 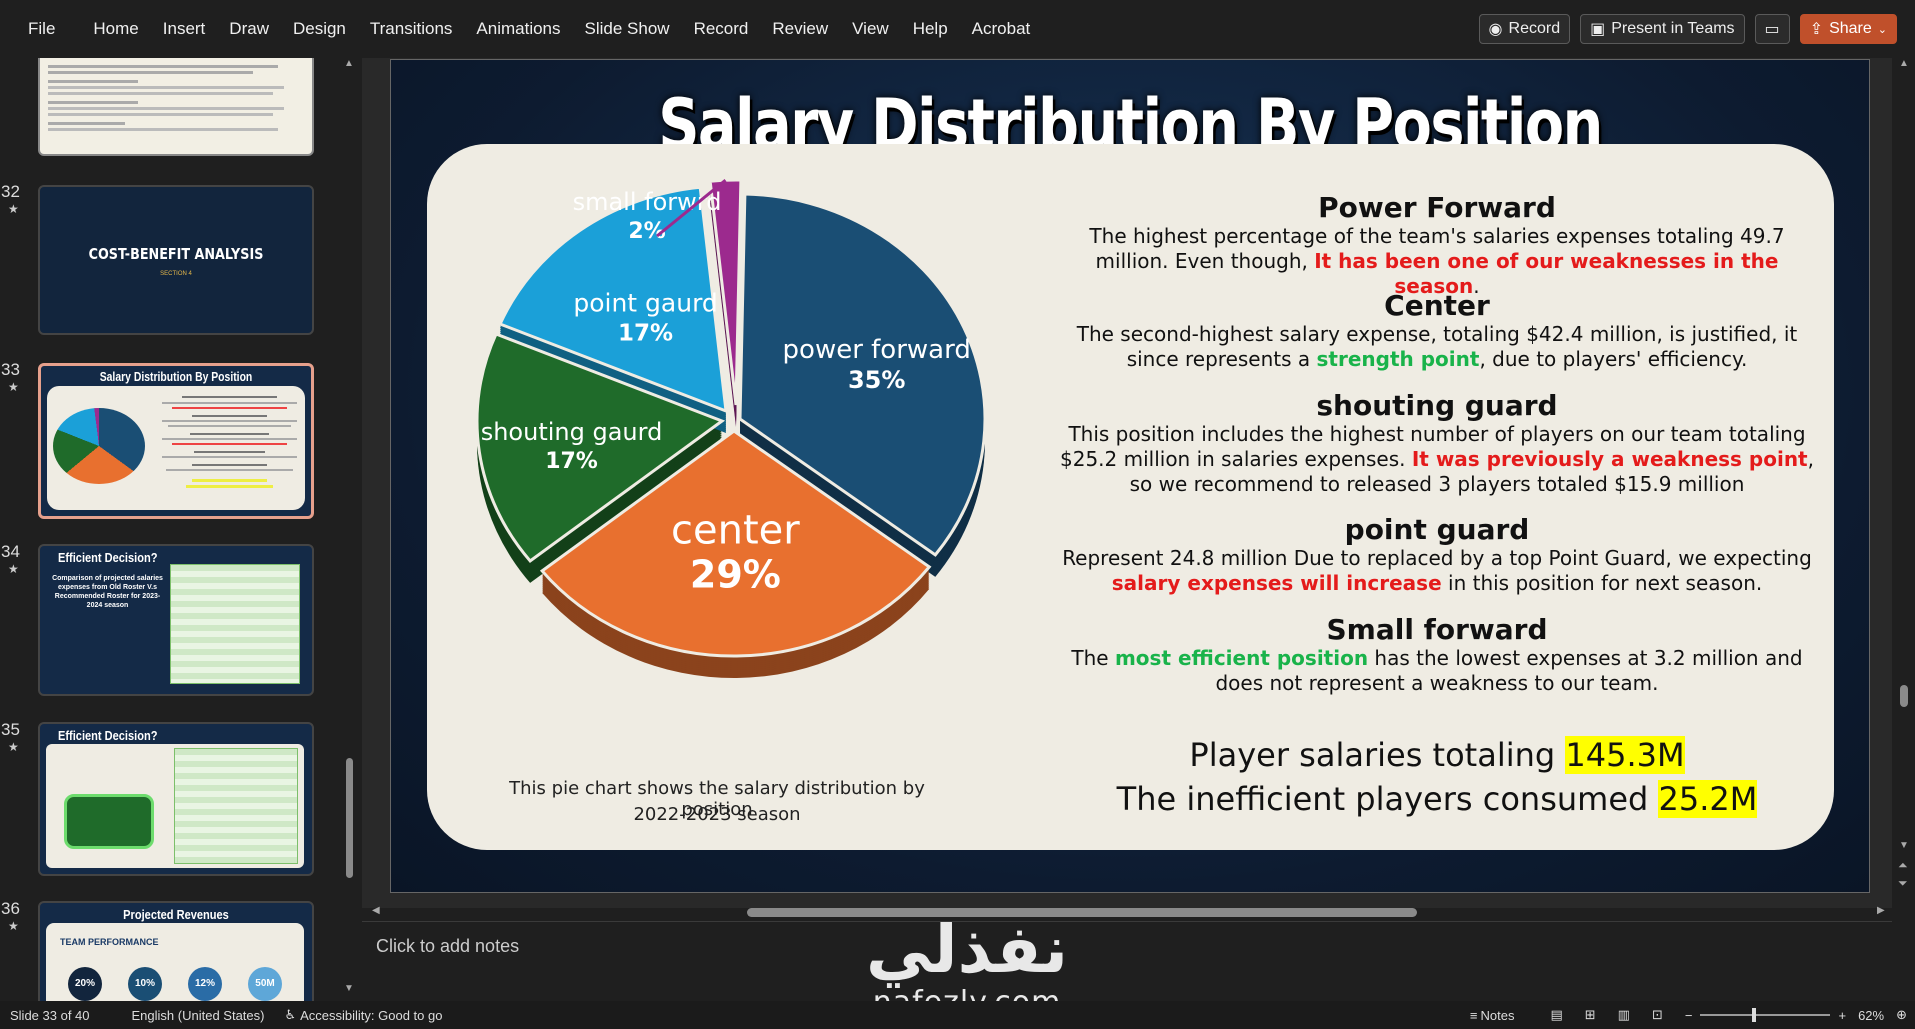 I want to click on tab-view: View, so click(x=870, y=28).